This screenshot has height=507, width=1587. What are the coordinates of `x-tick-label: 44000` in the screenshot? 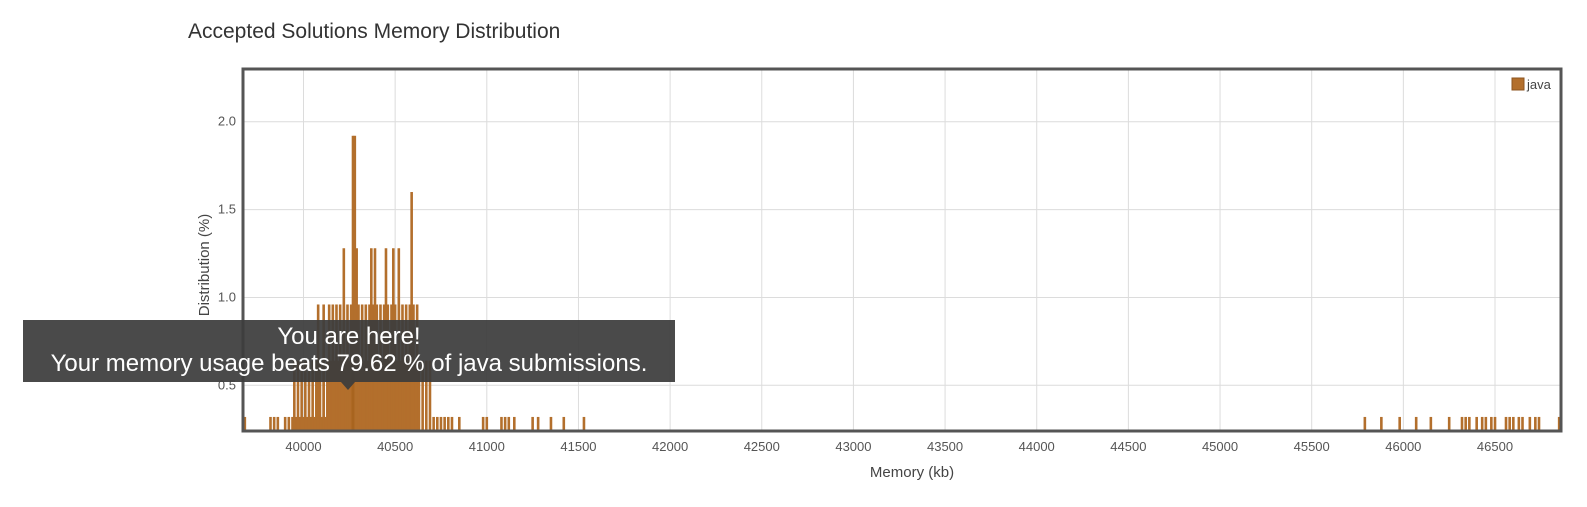 It's located at (1037, 446).